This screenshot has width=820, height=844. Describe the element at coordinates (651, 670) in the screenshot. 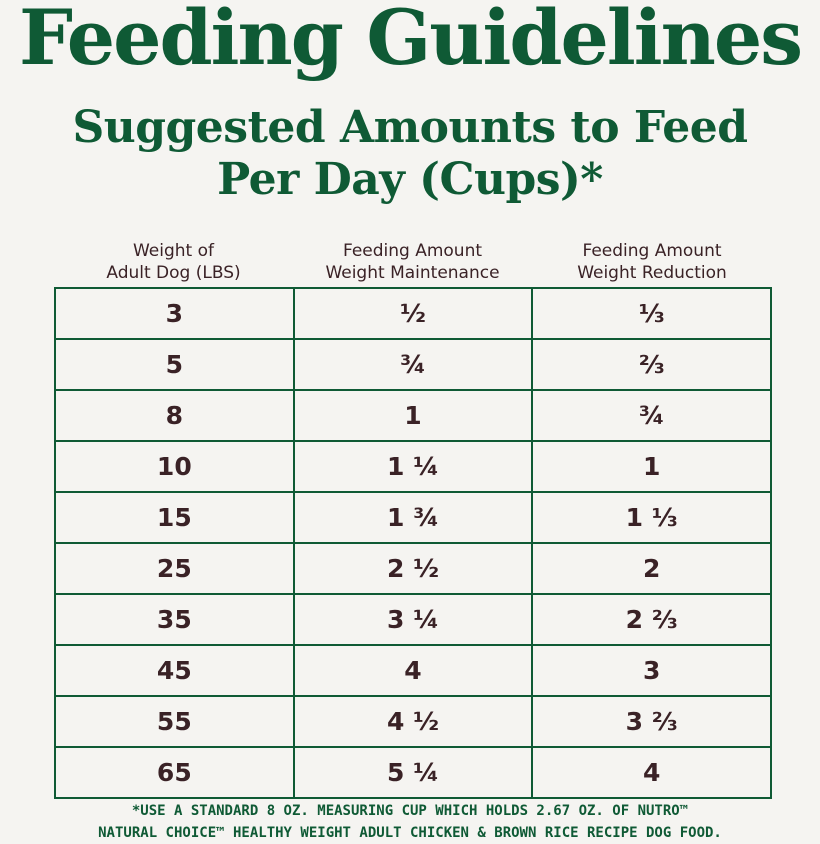

I see `reduction-cell: 3` at that location.